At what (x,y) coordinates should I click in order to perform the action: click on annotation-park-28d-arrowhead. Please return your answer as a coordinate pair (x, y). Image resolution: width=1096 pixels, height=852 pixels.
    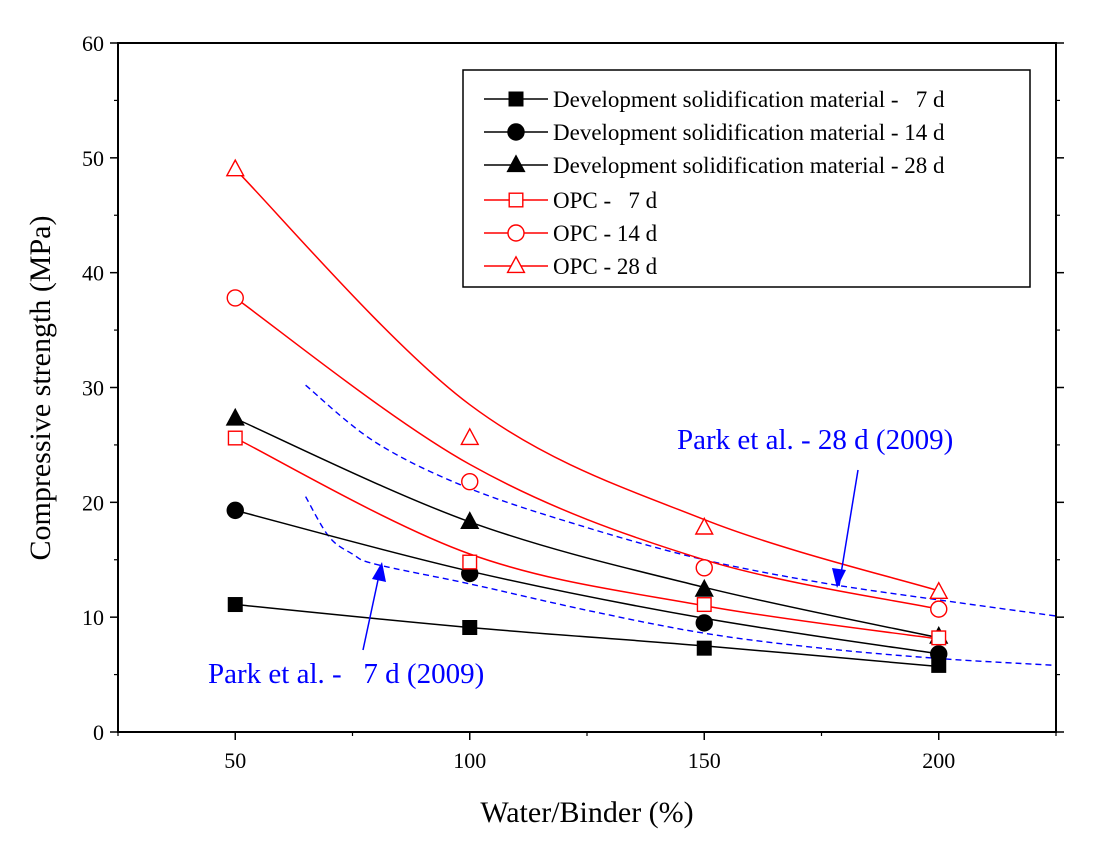
    Looking at the image, I should click on (839, 578).